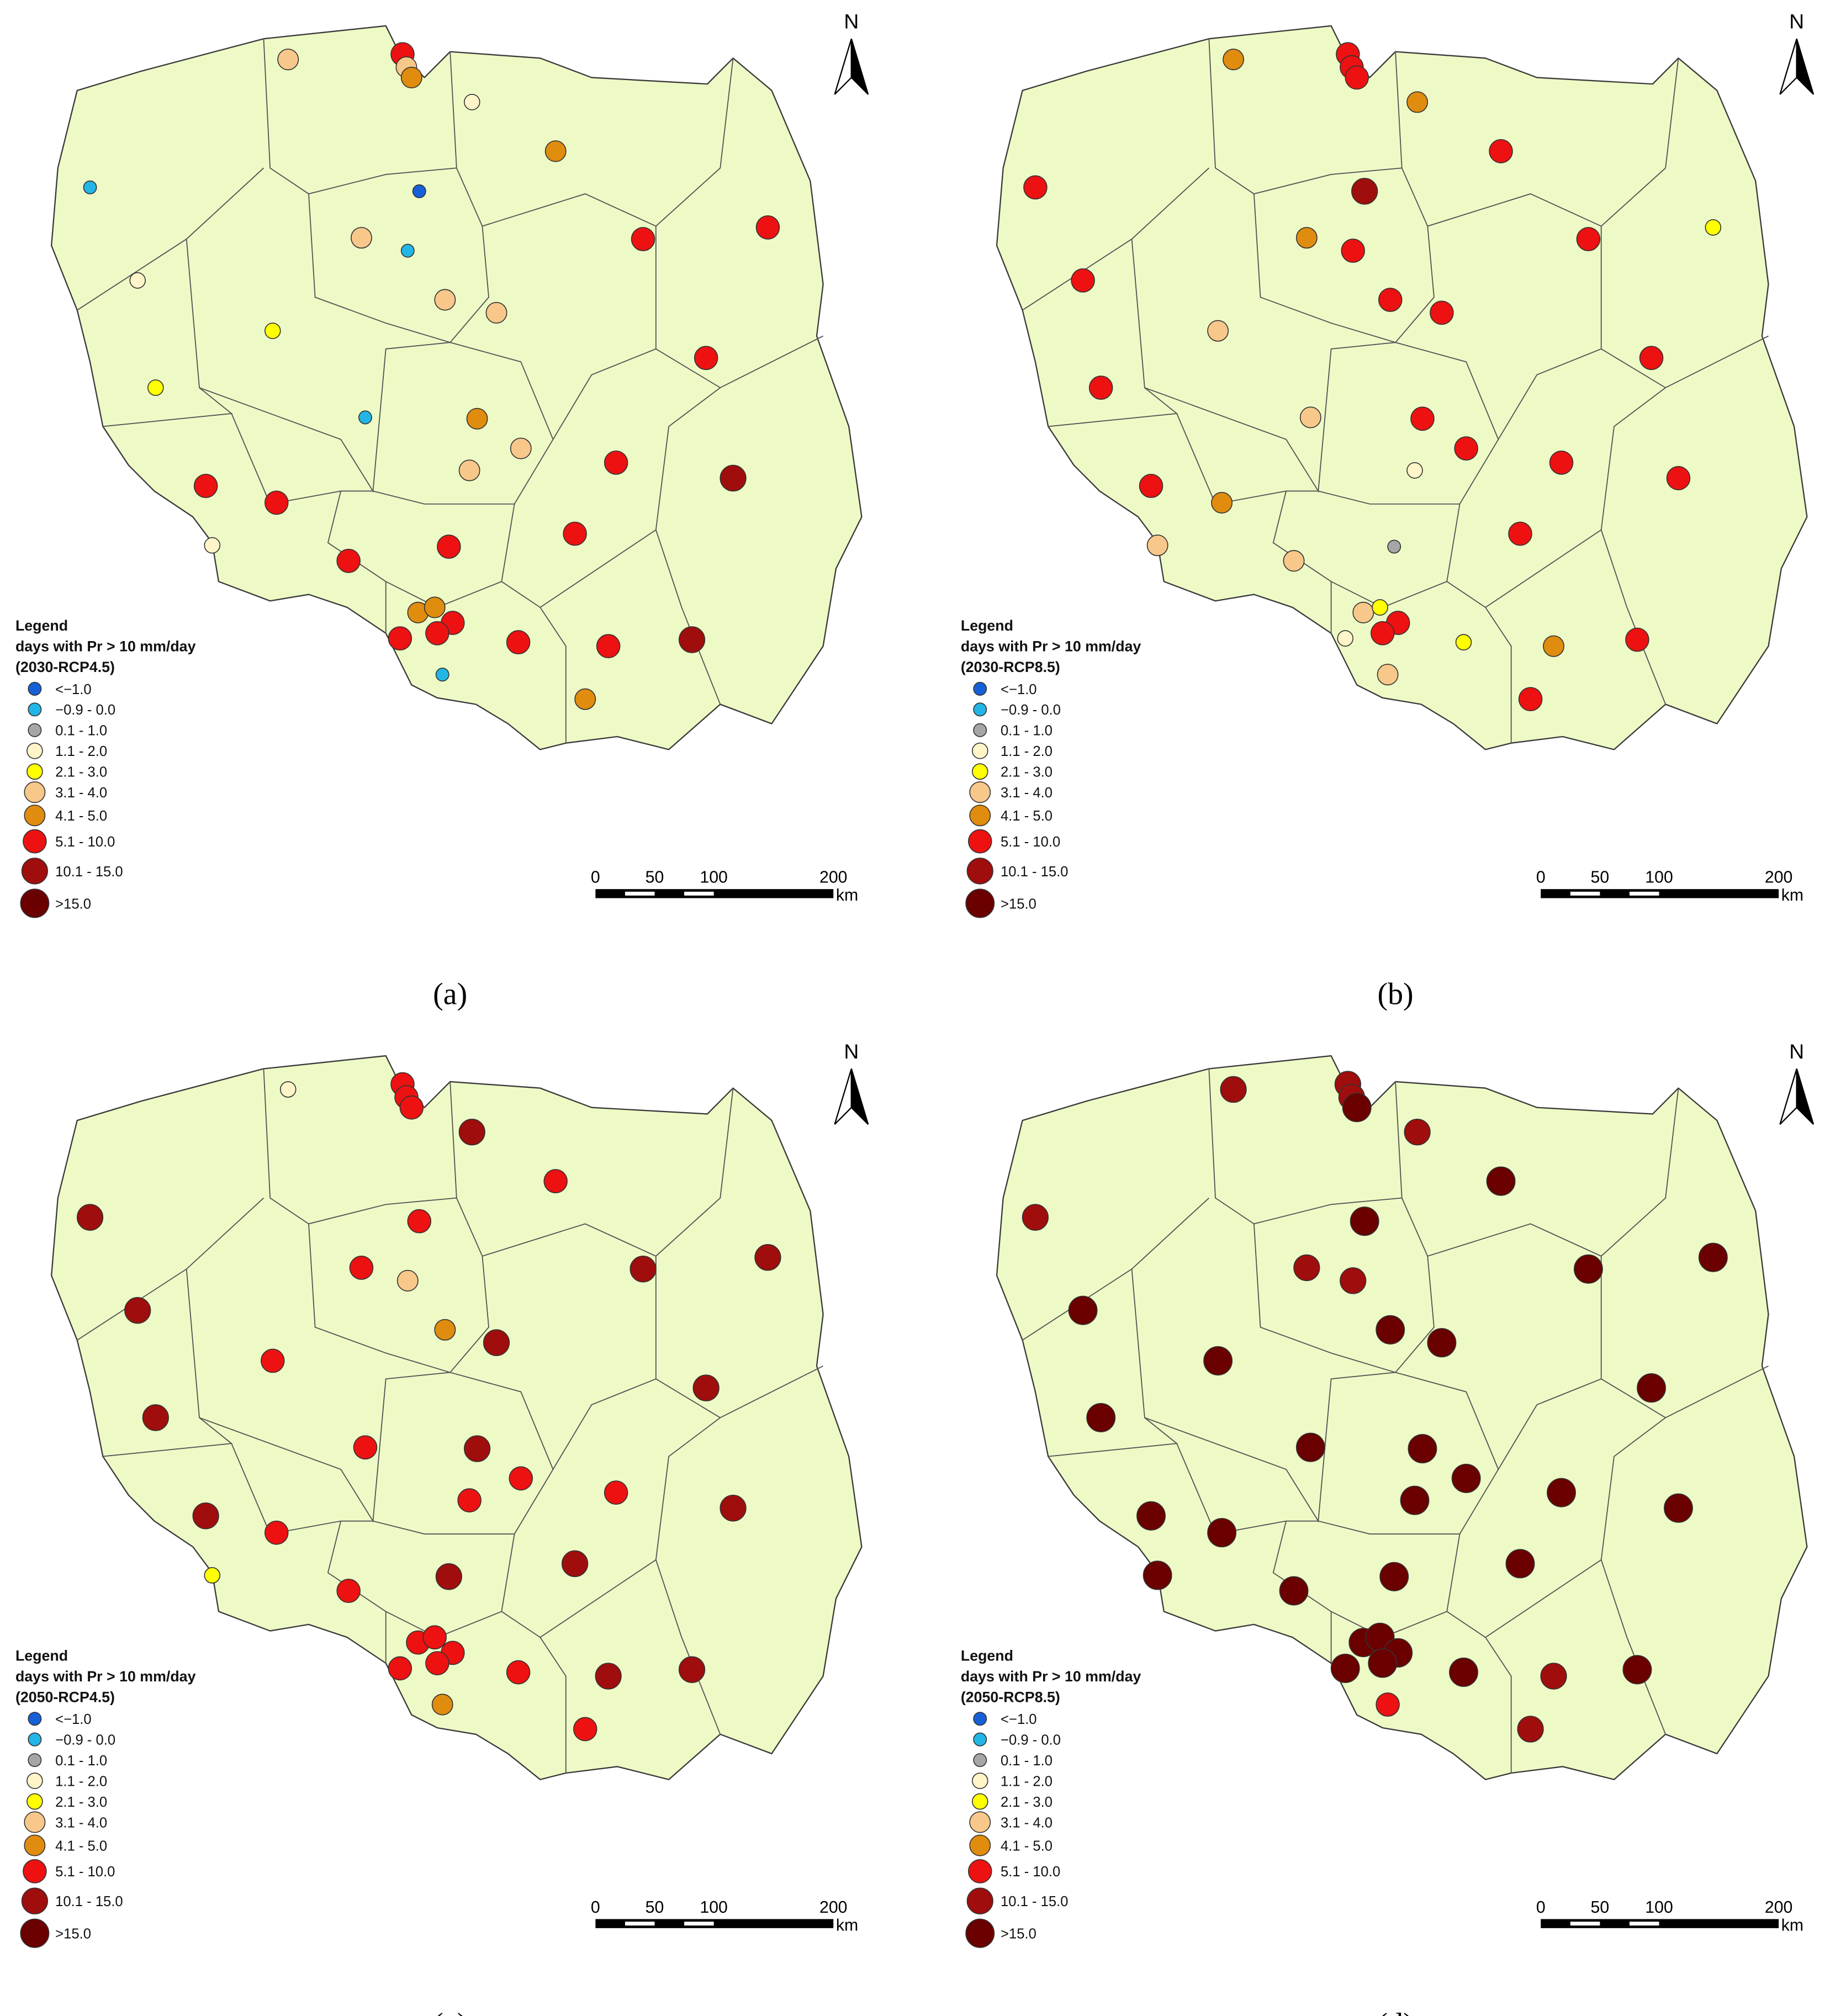 The image size is (1825, 2016). What do you see at coordinates (1019, 689) in the screenshot?
I see `legend-label: <−1.0` at bounding box center [1019, 689].